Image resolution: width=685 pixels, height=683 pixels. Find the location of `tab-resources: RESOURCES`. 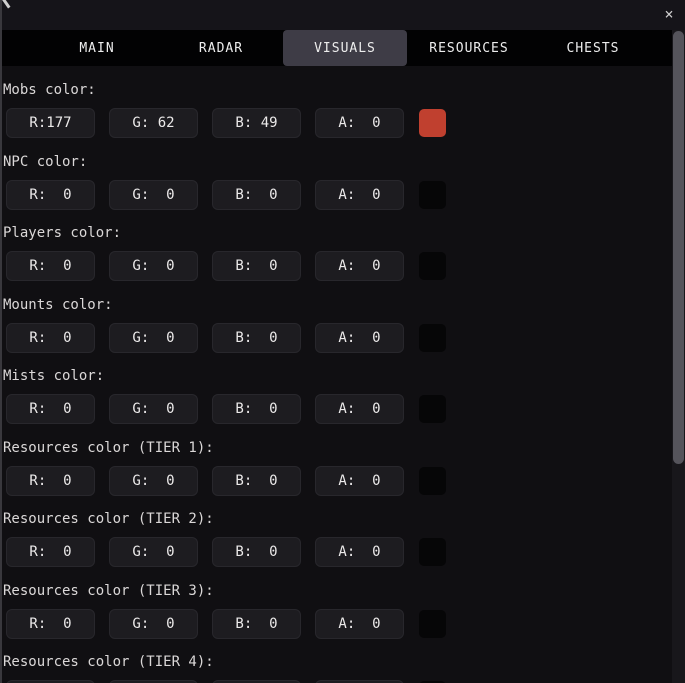

tab-resources: RESOURCES is located at coordinates (469, 48).